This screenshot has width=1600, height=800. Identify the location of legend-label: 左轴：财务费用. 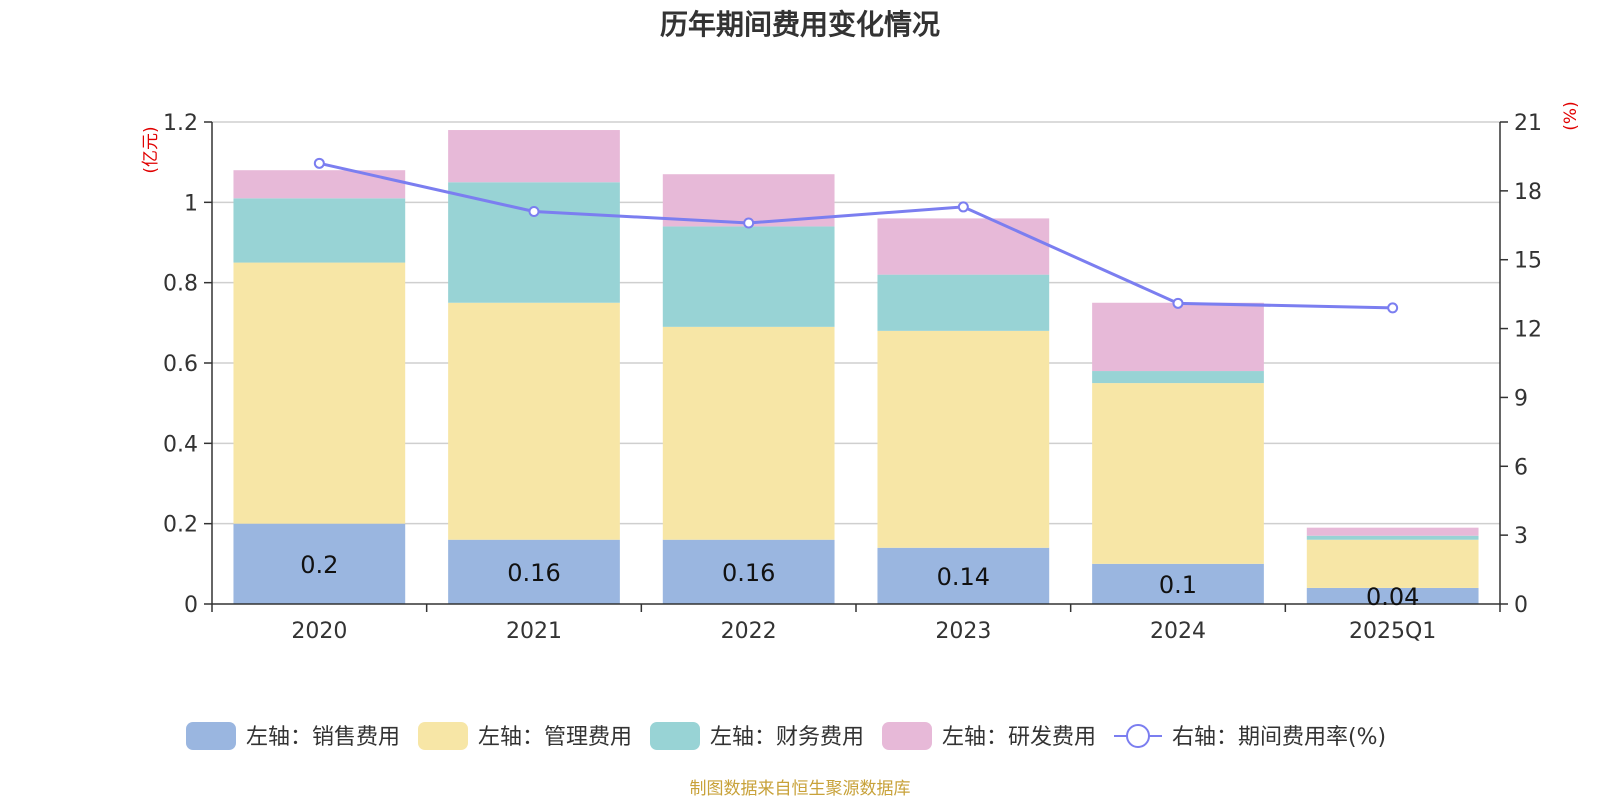
(787, 737).